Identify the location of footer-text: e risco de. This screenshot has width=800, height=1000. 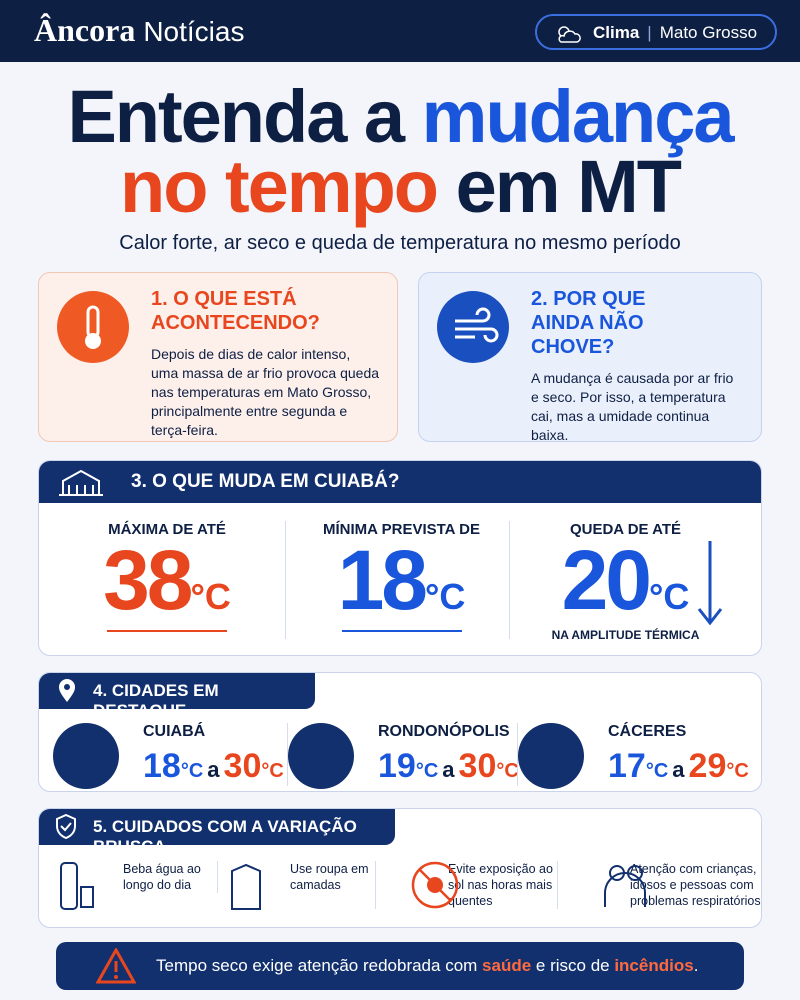
(573, 965).